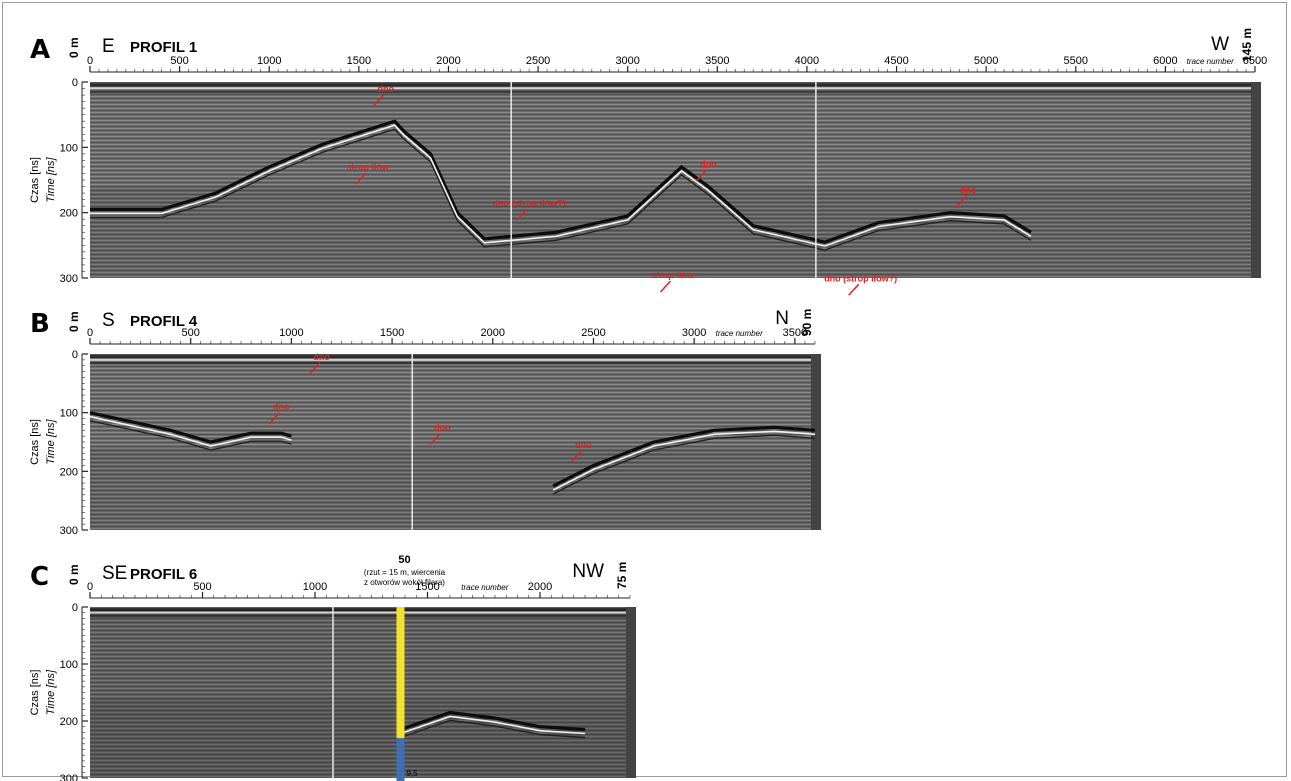 Image resolution: width=1291 pixels, height=781 pixels. What do you see at coordinates (164, 321) in the screenshot?
I see `profile-title: PROFIL 4` at bounding box center [164, 321].